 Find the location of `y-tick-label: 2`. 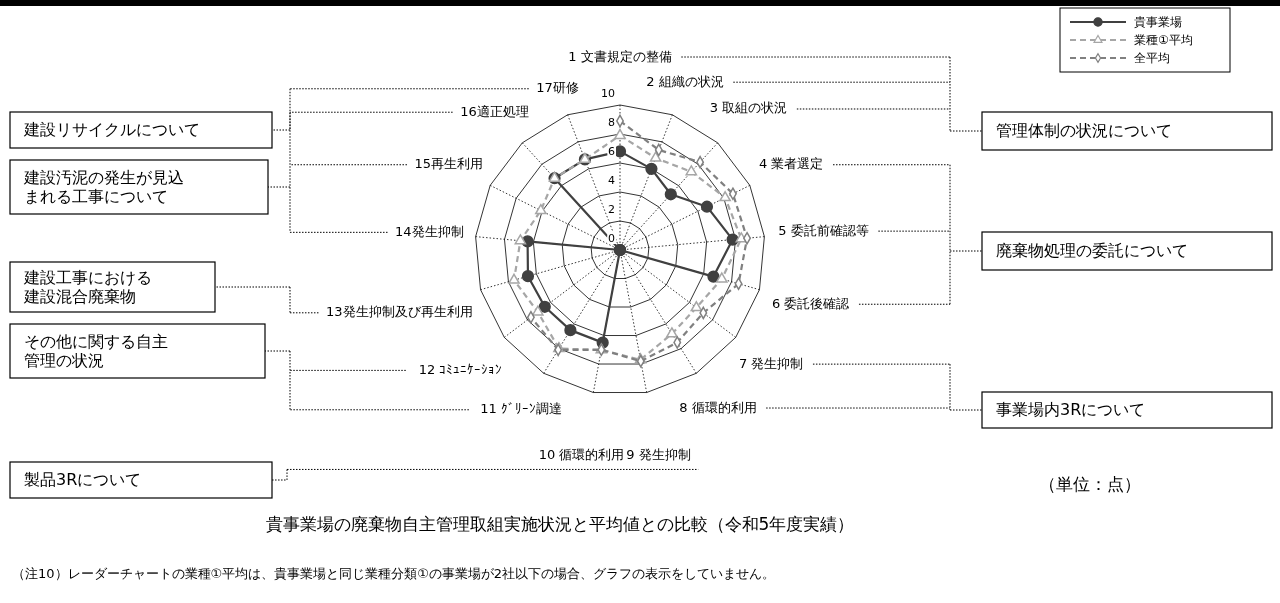

y-tick-label: 2 is located at coordinates (611, 209).